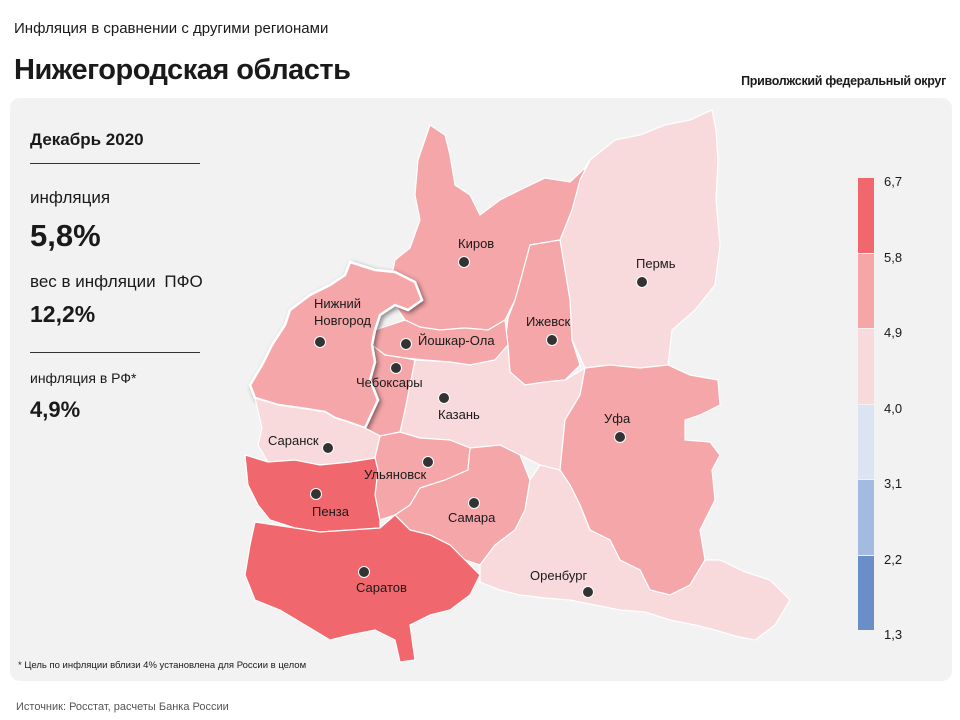 The image size is (960, 720). Describe the element at coordinates (843, 81) in the screenshot. I see `district-label: Приволжский федеральный округ` at that location.